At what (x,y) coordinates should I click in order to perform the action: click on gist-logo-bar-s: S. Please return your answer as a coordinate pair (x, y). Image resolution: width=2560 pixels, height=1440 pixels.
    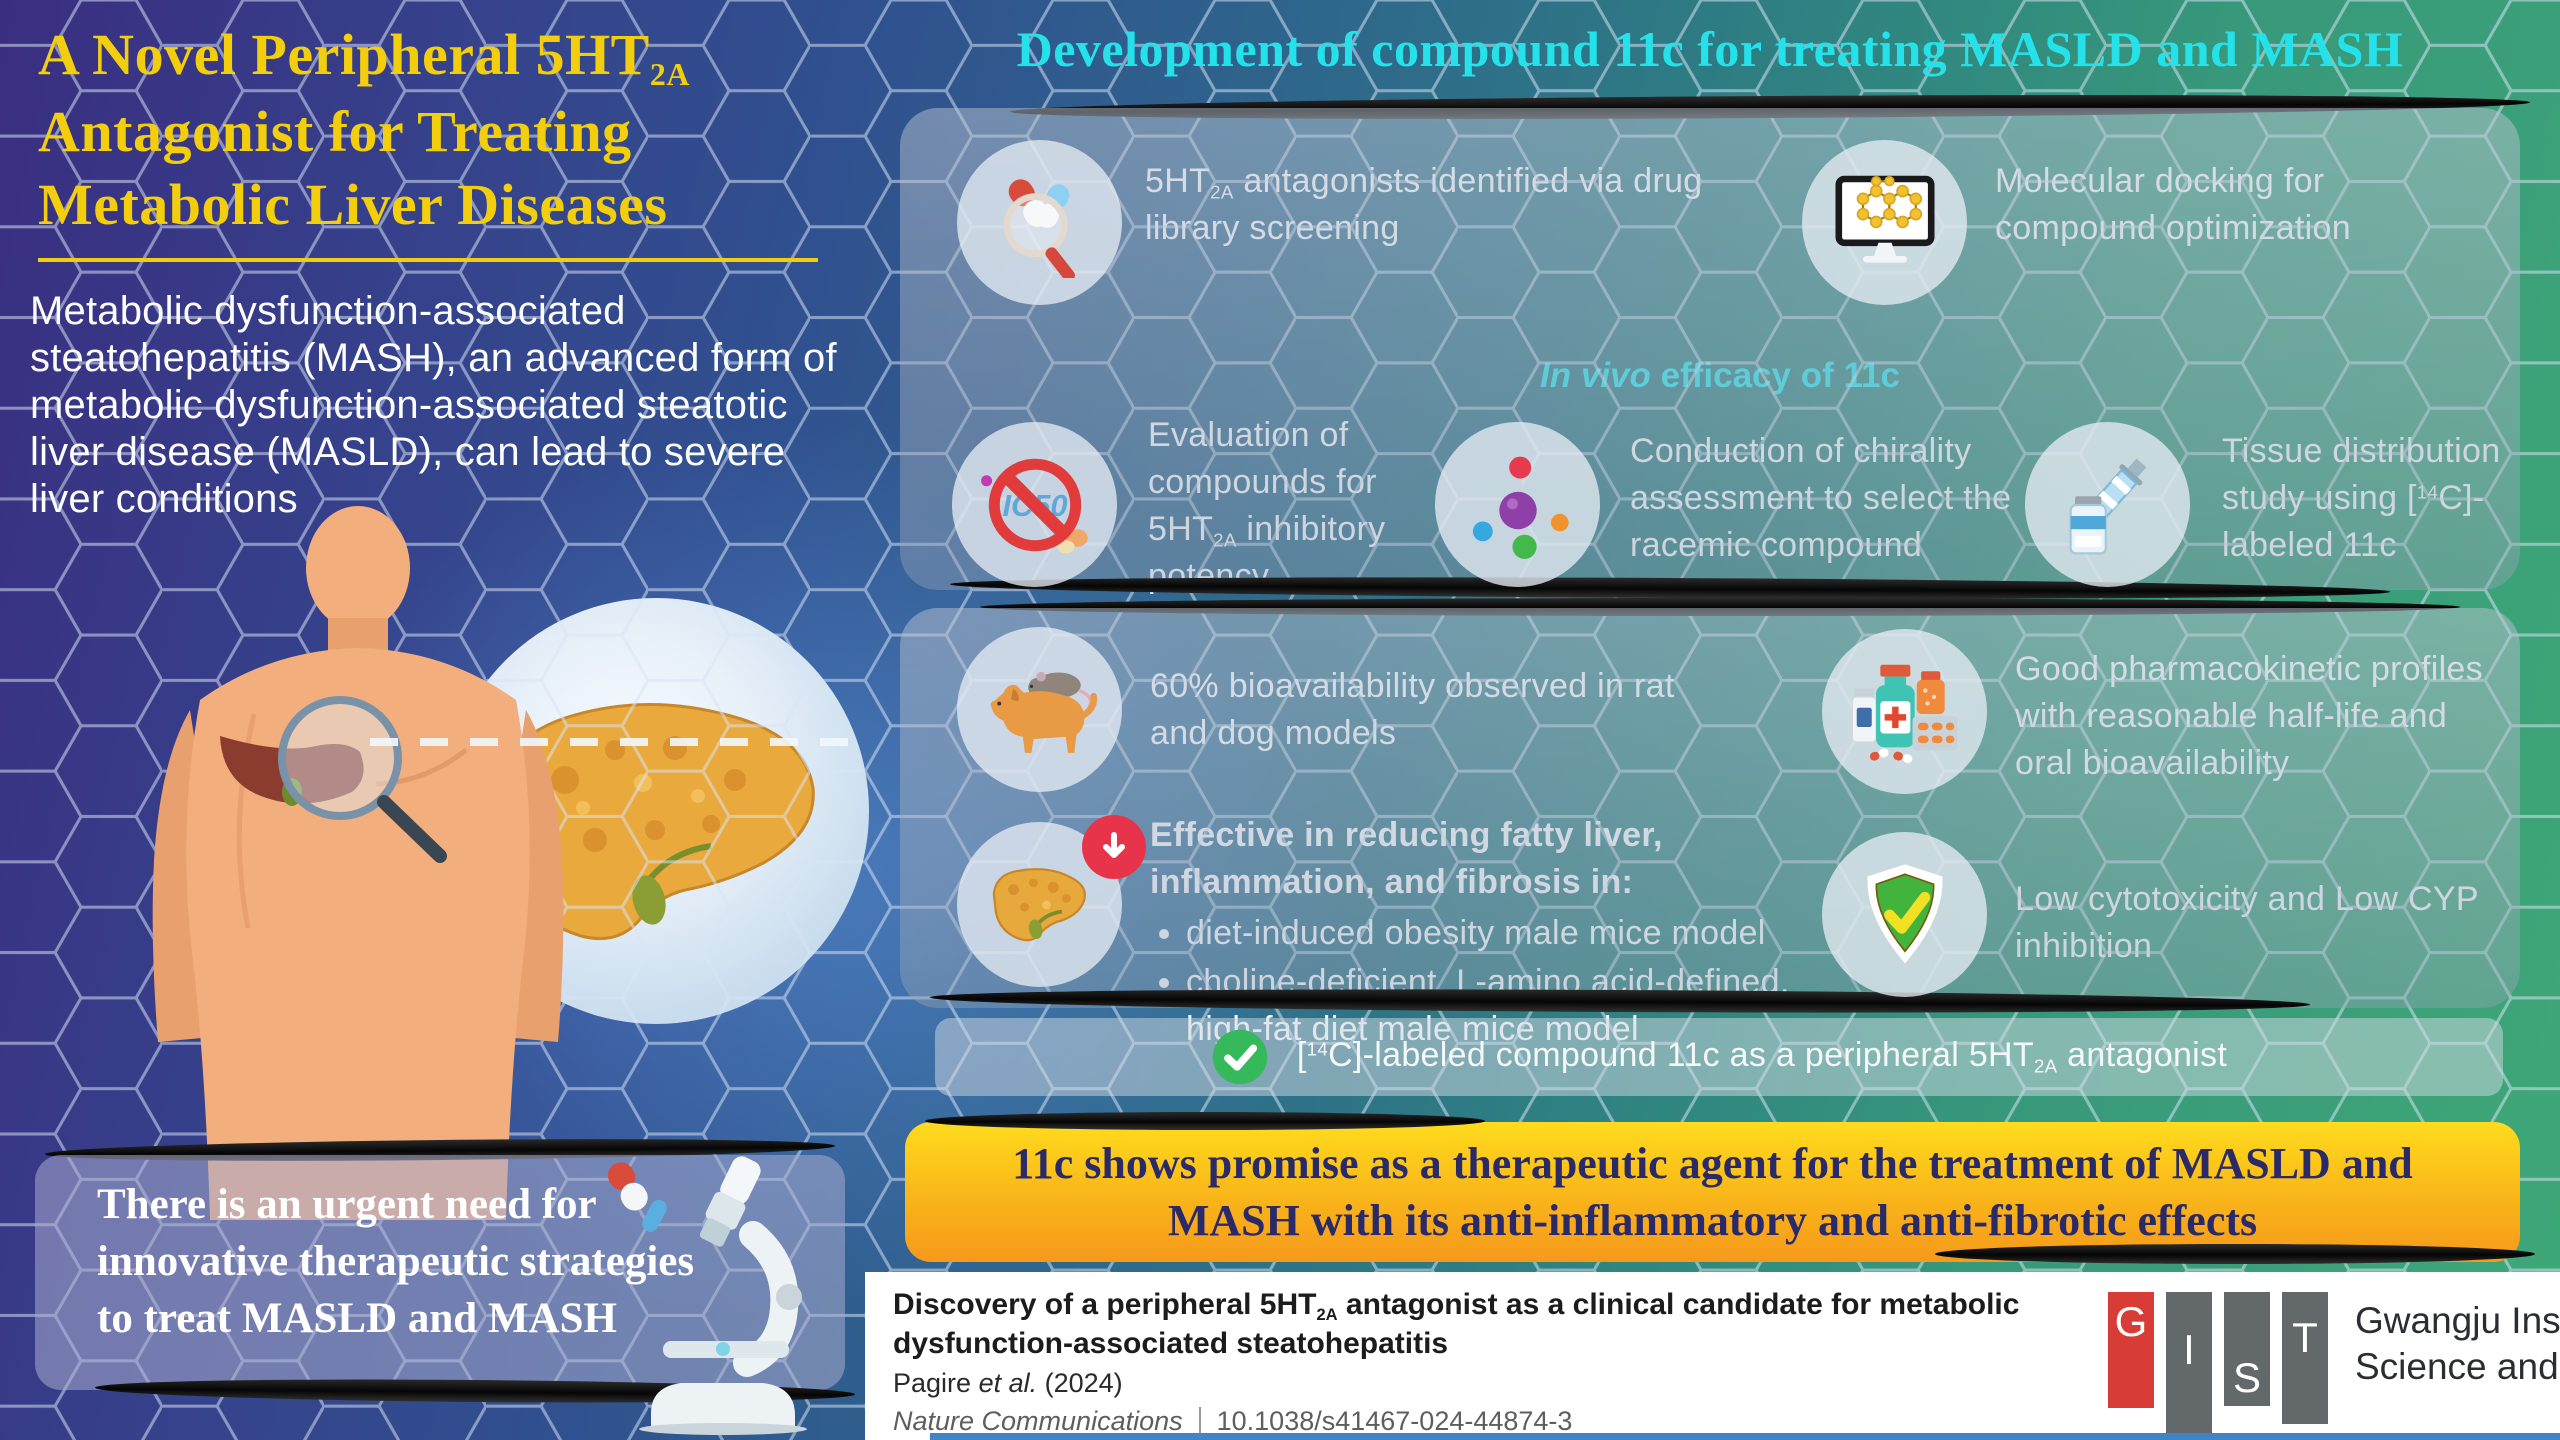
    Looking at the image, I should click on (2247, 1349).